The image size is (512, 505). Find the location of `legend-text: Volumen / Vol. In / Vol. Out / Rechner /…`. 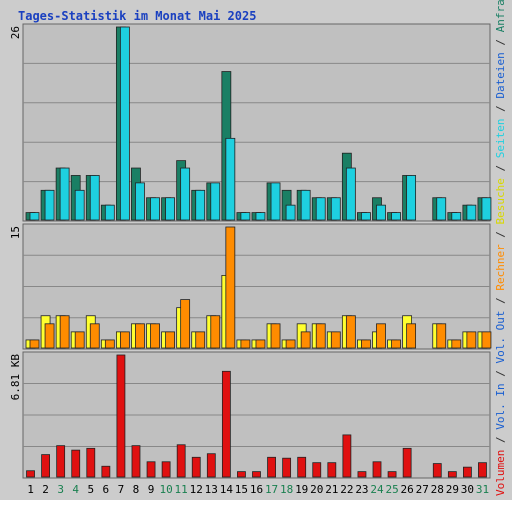

legend-text: Volumen / Vol. In / Vol. Out / Rechner /… is located at coordinates (500, 248).